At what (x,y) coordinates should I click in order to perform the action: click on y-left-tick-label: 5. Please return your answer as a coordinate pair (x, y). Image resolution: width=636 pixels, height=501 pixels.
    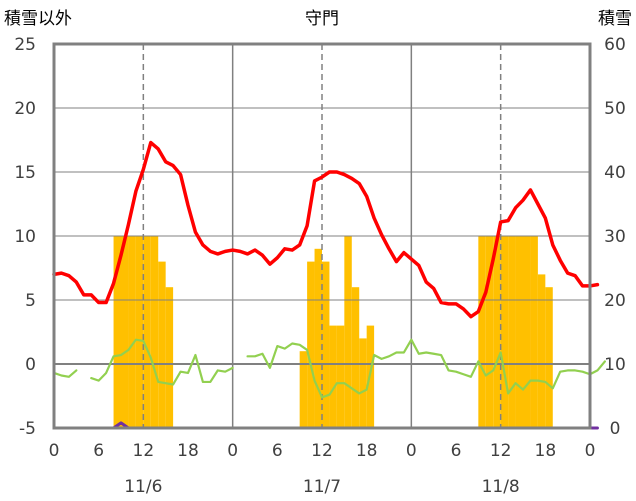
    Looking at the image, I should click on (30, 301).